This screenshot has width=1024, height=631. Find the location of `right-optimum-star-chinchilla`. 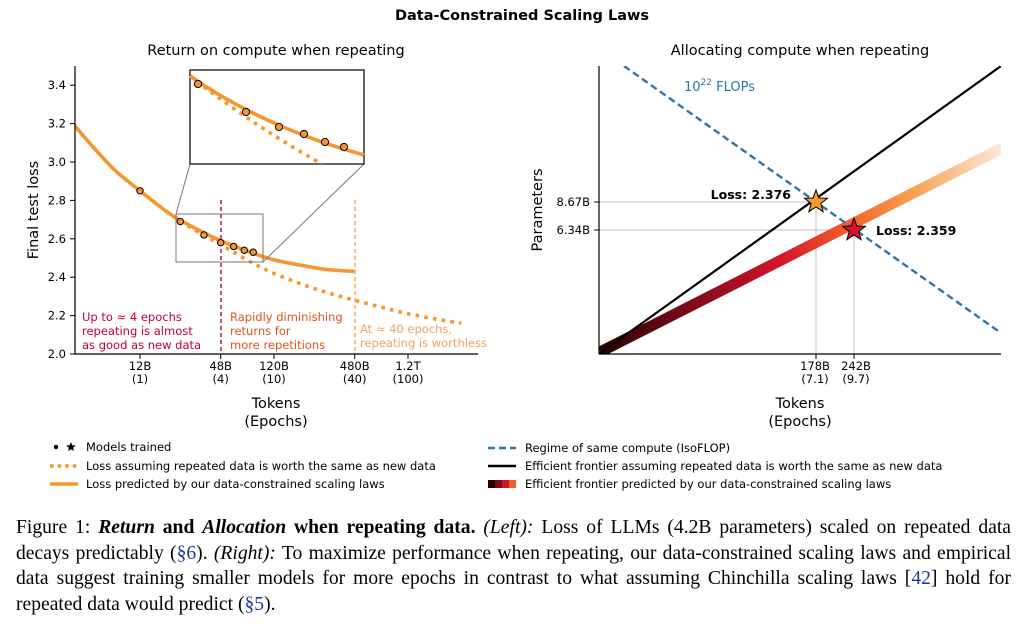

right-optimum-star-chinchilla is located at coordinates (816, 200).